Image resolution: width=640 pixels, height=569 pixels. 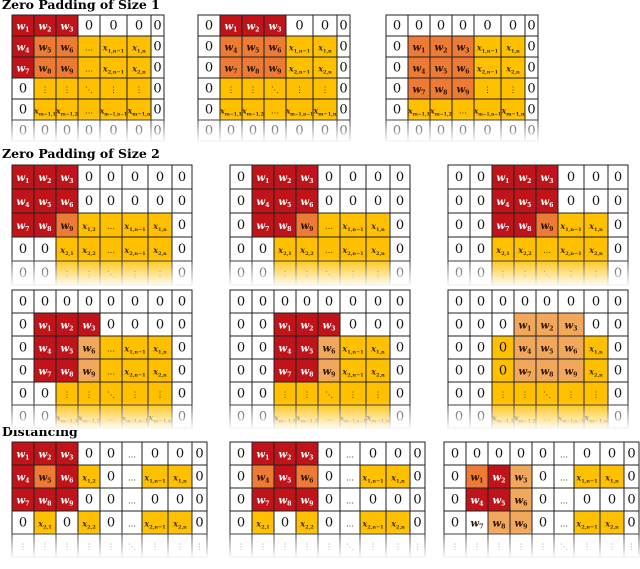 I want to click on cell-label-x1-n: x1,n, so click(x=377, y=227).